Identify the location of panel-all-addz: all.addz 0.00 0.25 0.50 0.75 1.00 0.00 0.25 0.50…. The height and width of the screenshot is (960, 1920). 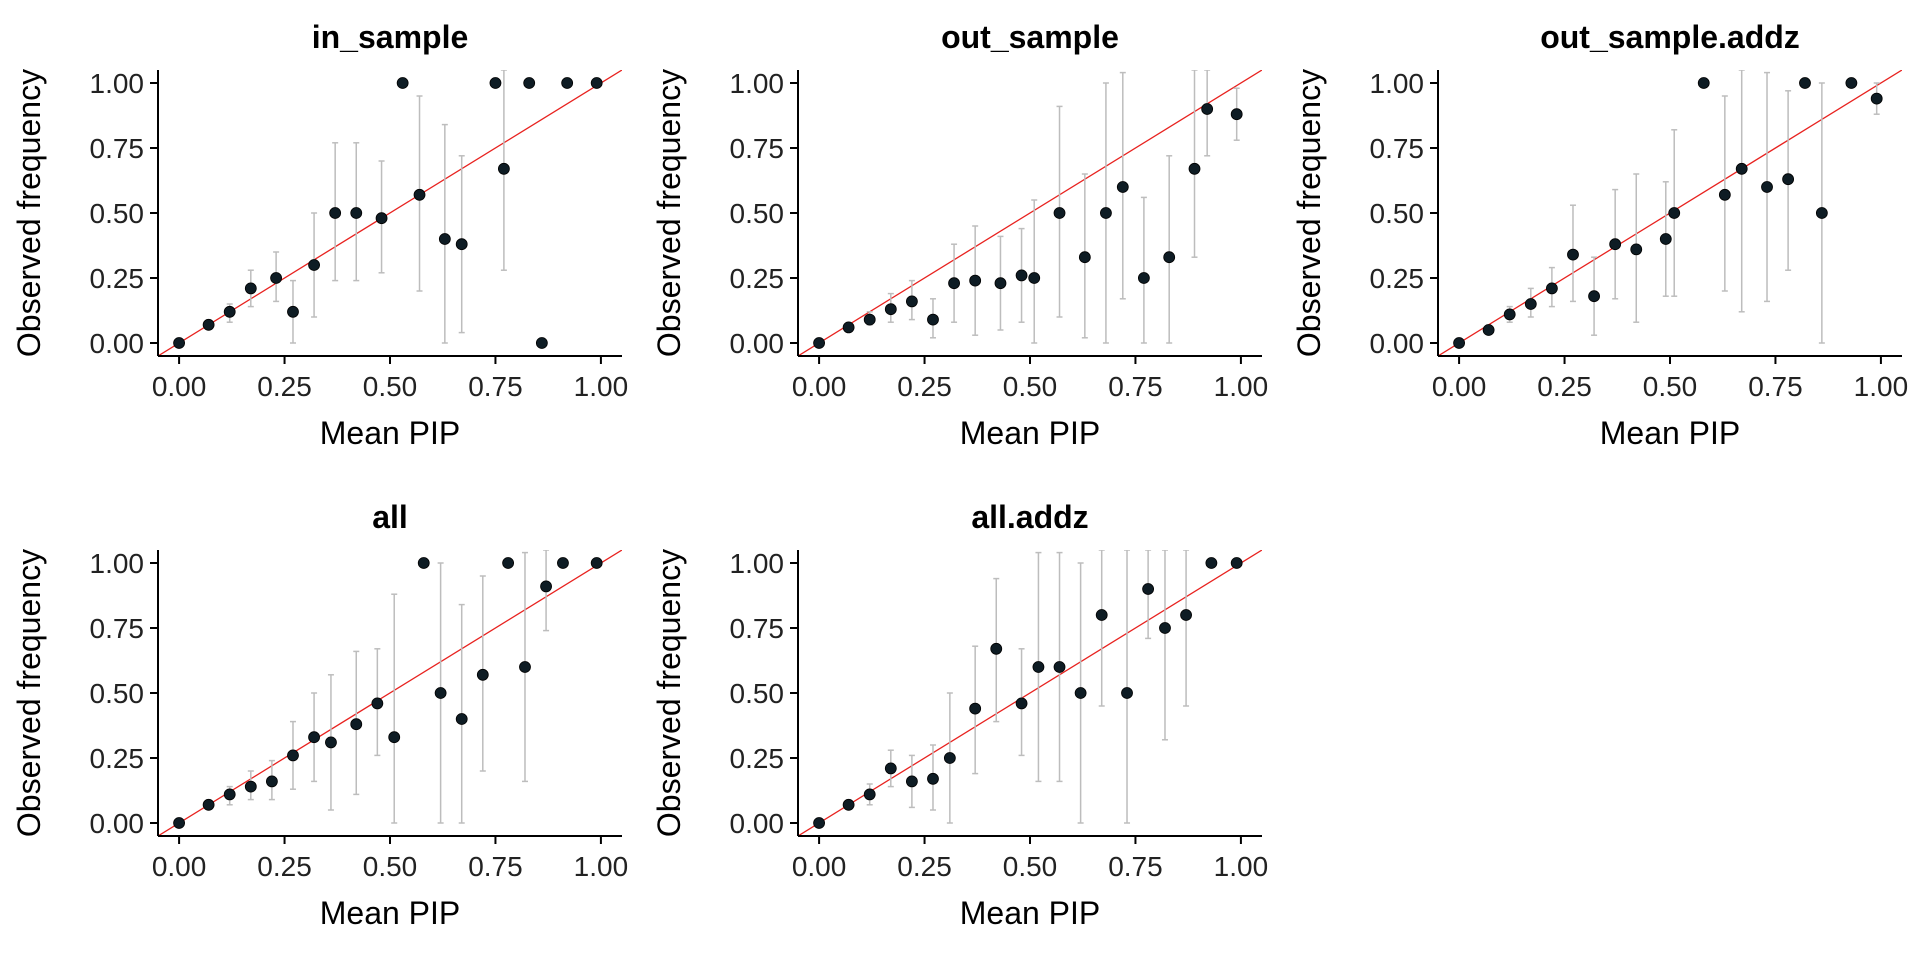
(959, 715).